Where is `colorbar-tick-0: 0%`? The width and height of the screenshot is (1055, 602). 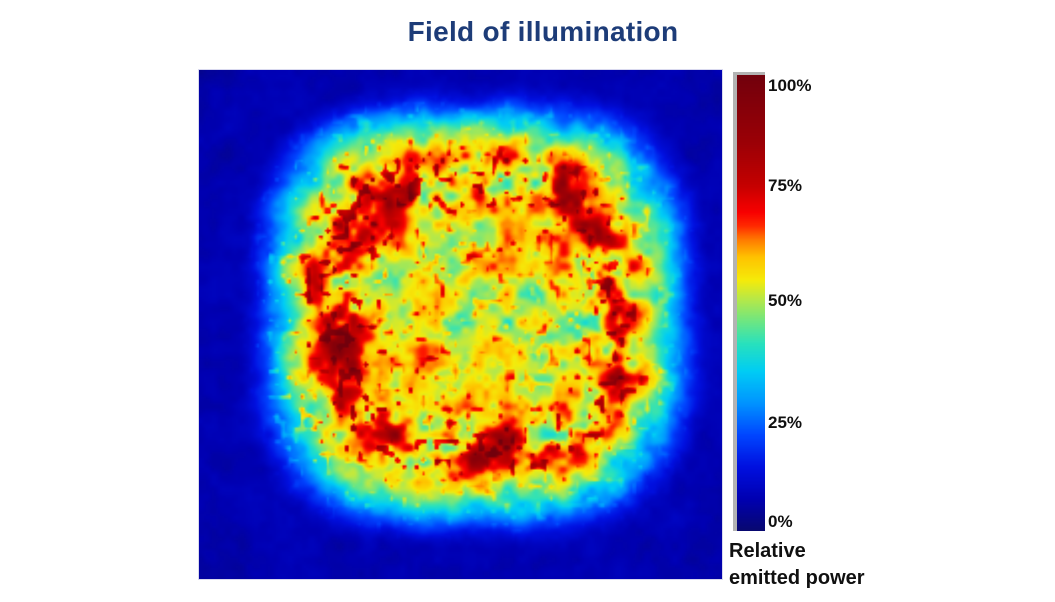
colorbar-tick-0: 0% is located at coordinates (780, 521).